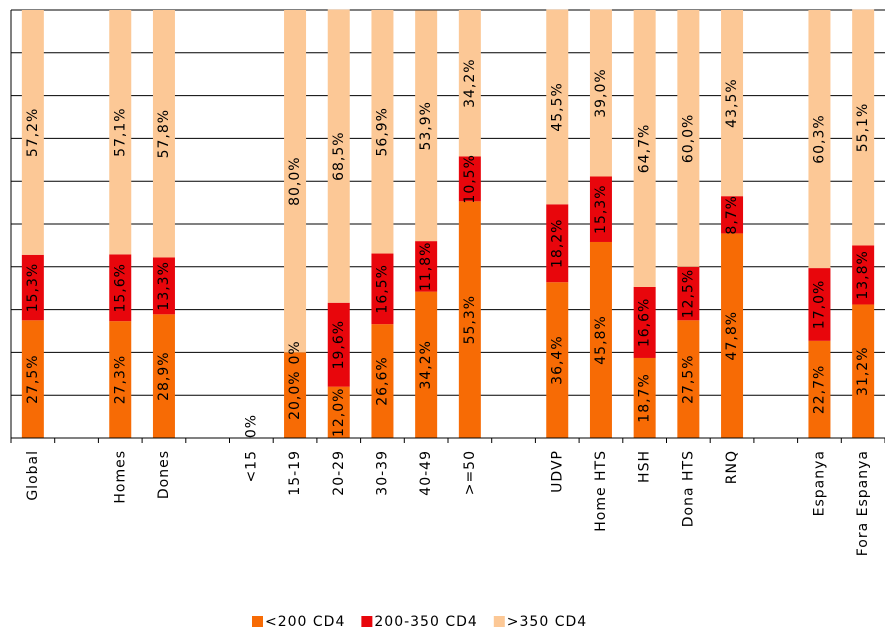 Image resolution: width=885 pixels, height=637 pixels. I want to click on x-tick-label: Dones, so click(164, 474).